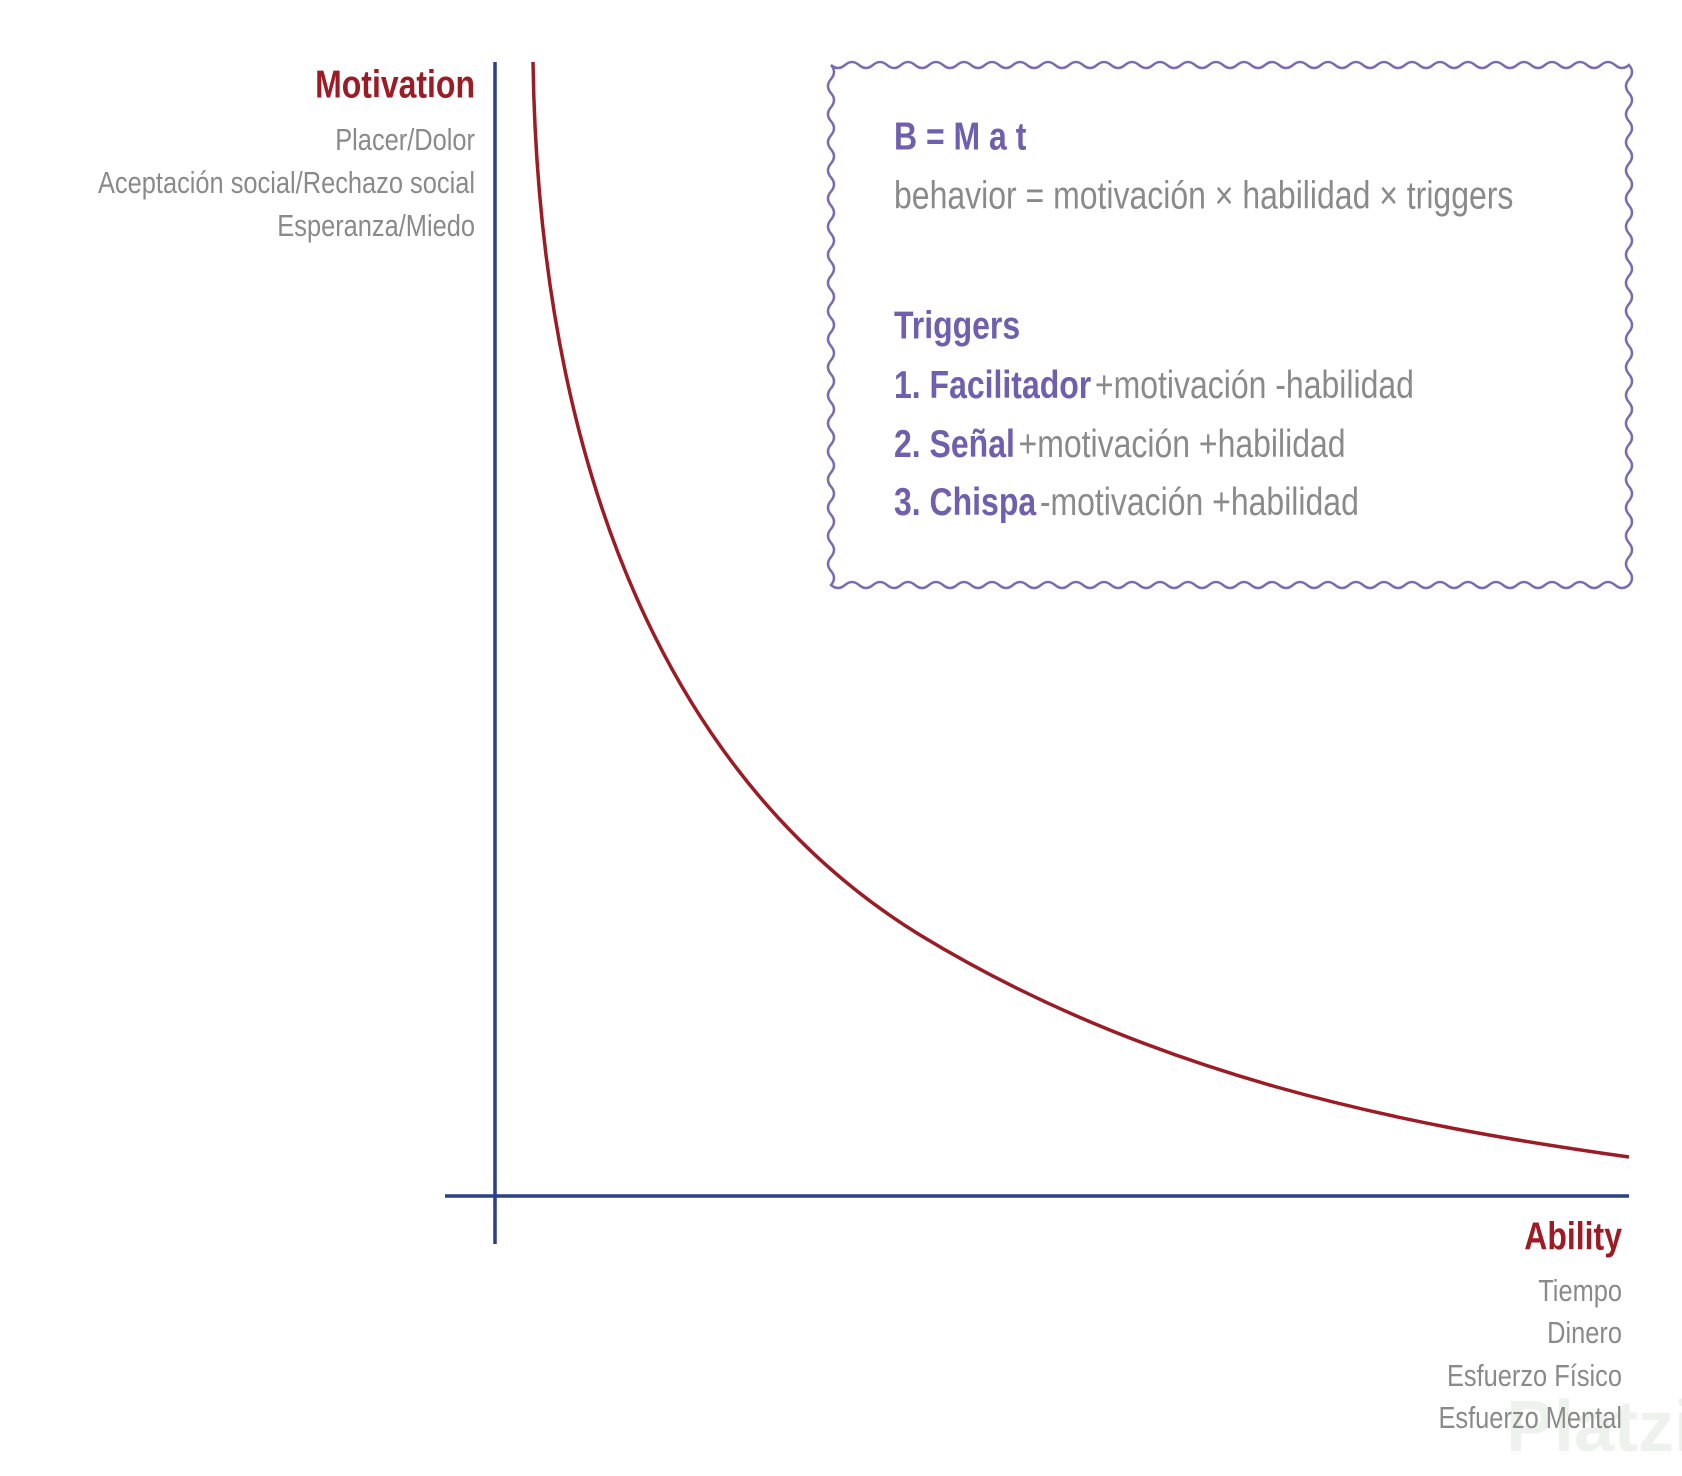 The image size is (1682, 1476). What do you see at coordinates (1182, 444) in the screenshot?
I see `trigger-effect: +motivación +habilidad` at bounding box center [1182, 444].